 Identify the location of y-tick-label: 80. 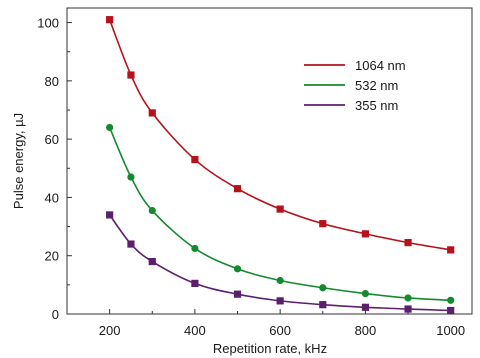
(52, 81).